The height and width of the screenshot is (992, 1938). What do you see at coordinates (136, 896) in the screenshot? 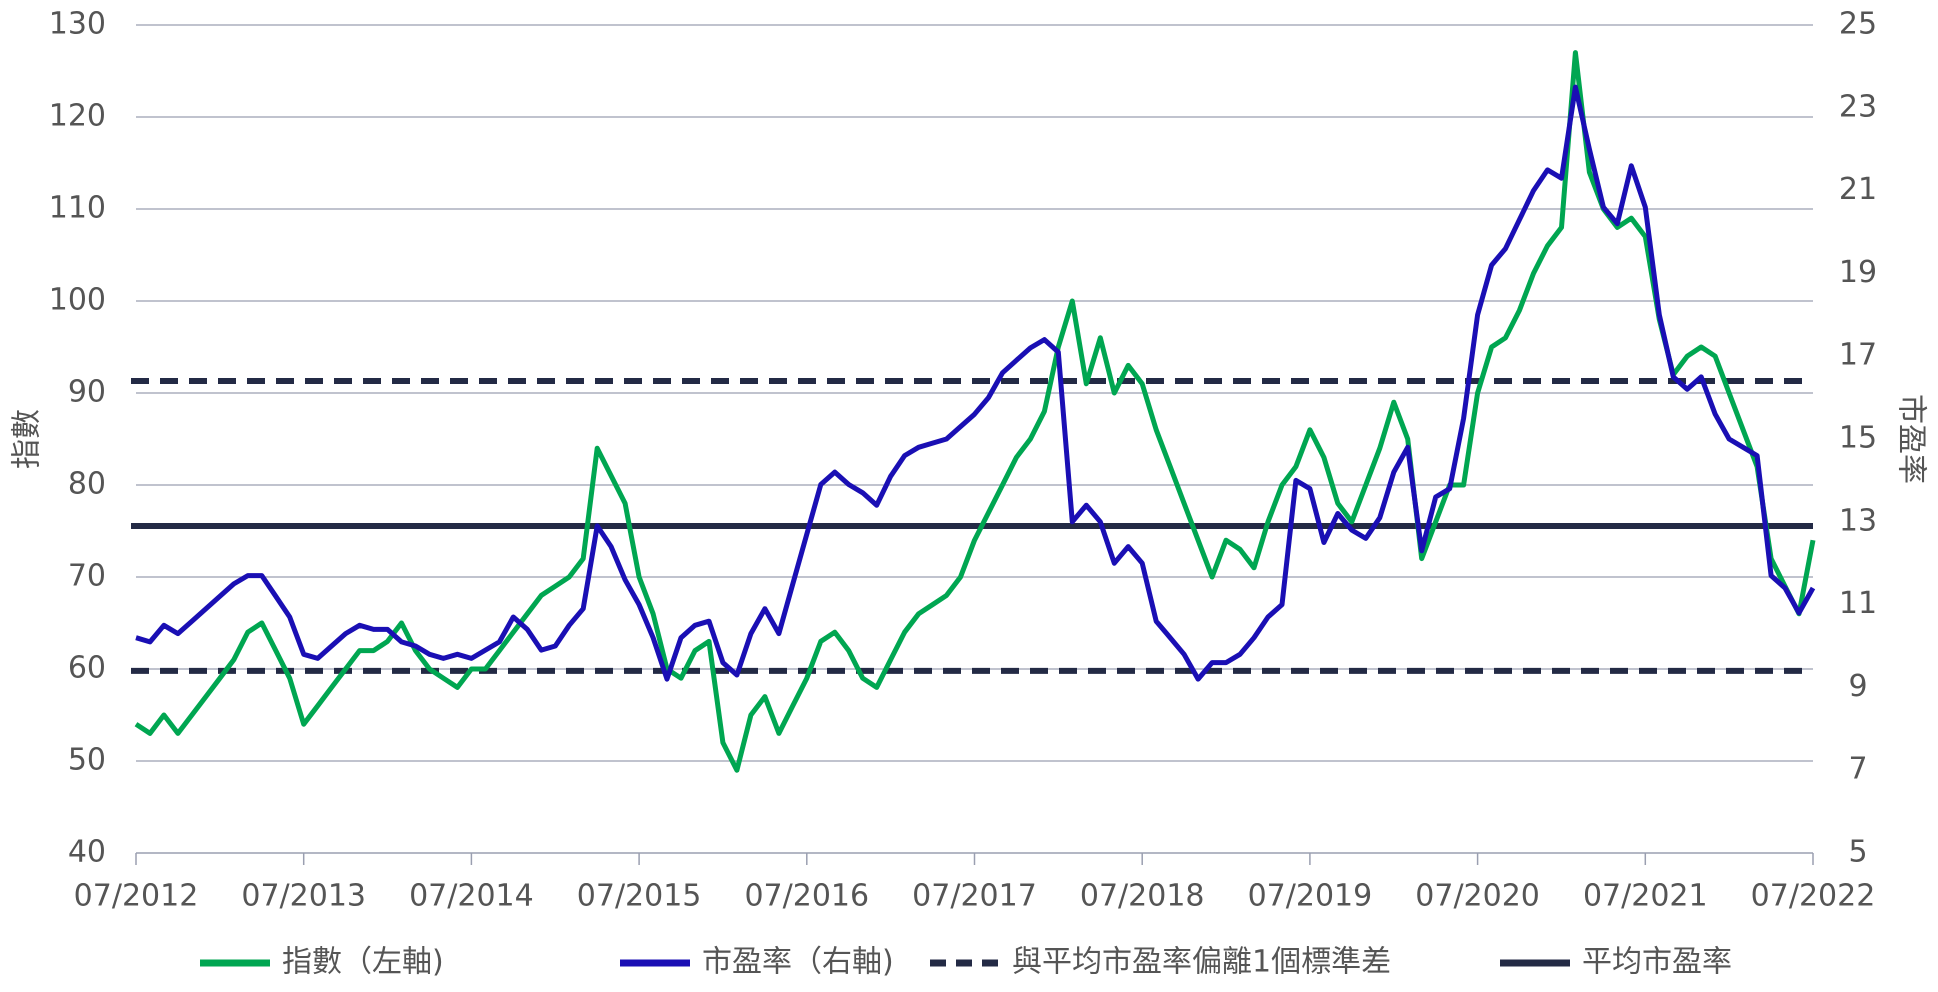
I see `x-tick-label: 07/2012` at bounding box center [136, 896].